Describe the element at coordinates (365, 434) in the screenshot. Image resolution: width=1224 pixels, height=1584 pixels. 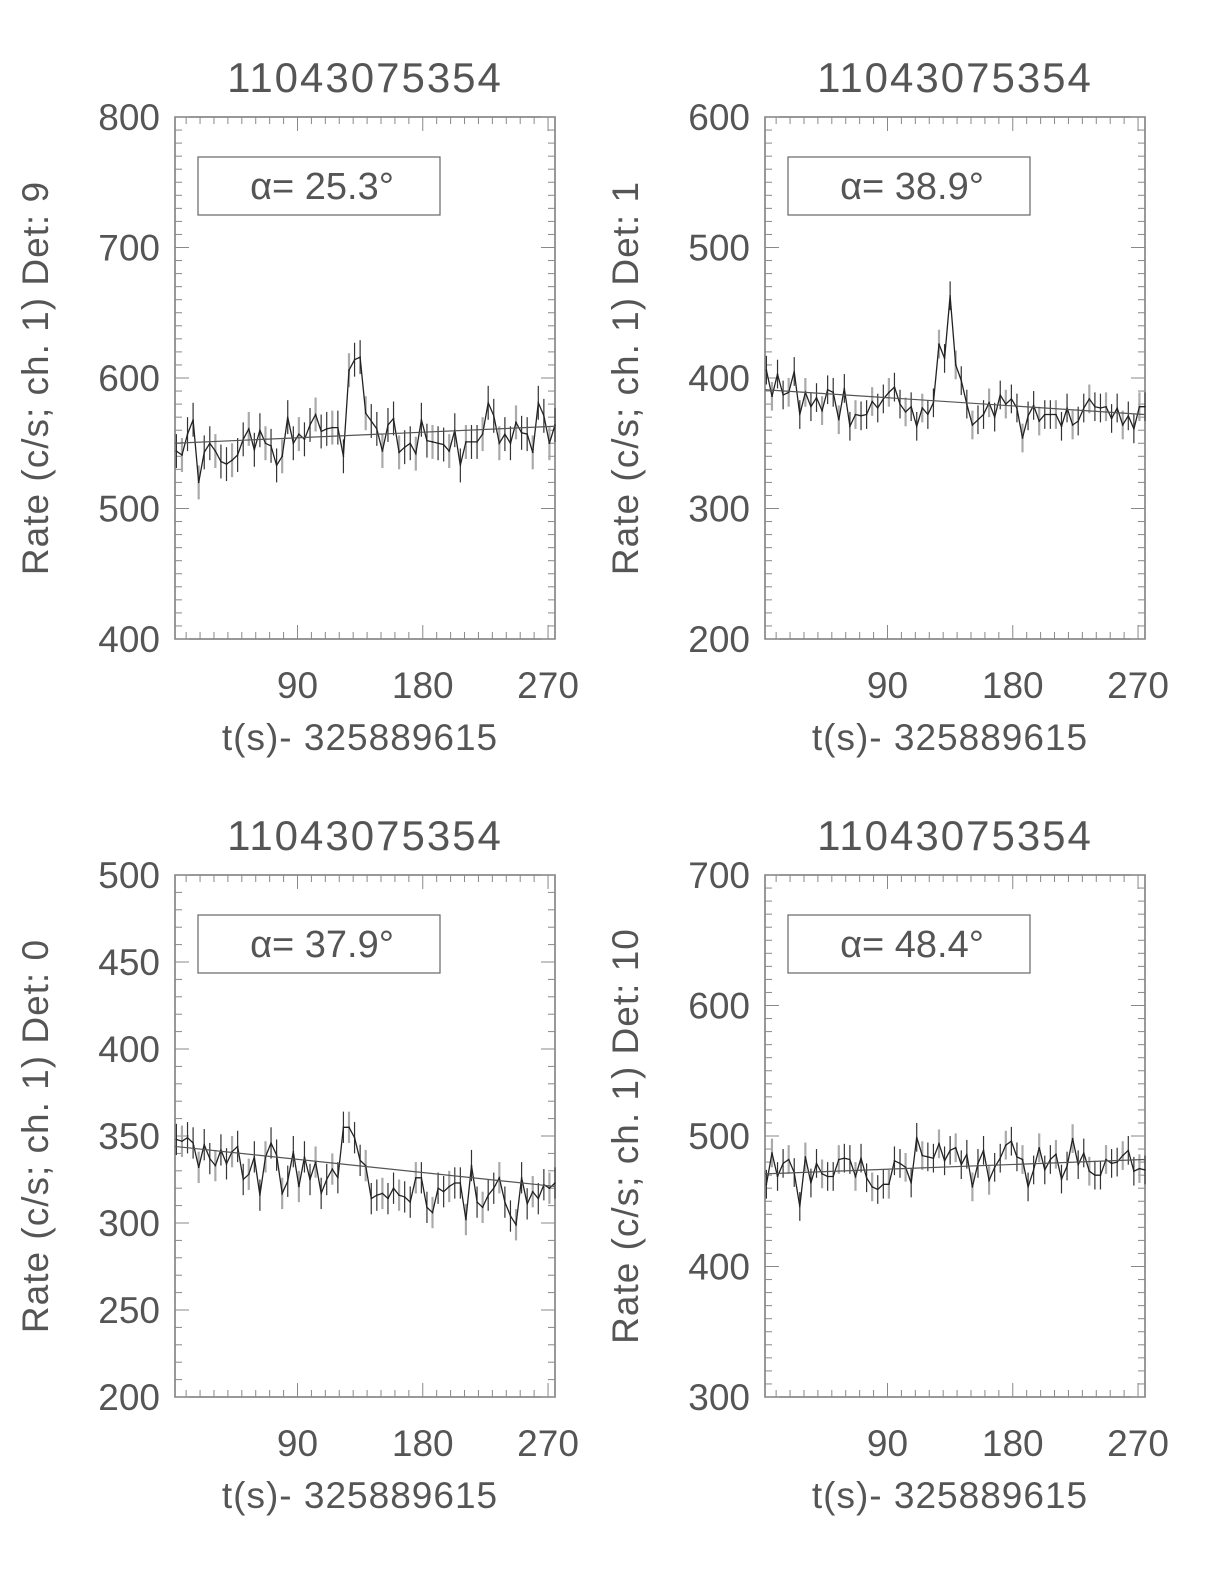
I see `fit-line` at that location.